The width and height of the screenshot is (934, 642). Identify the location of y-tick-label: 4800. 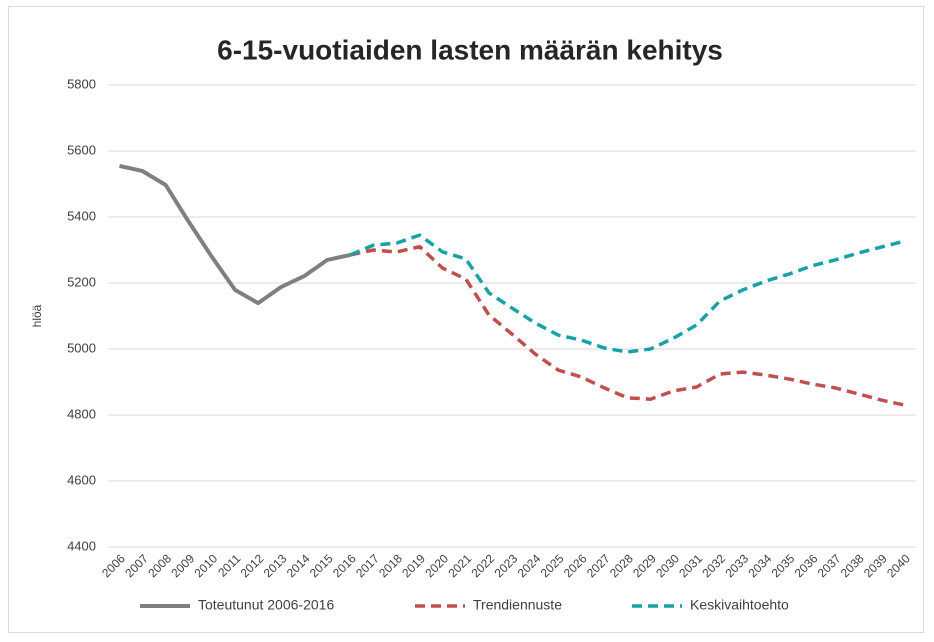
(81, 413).